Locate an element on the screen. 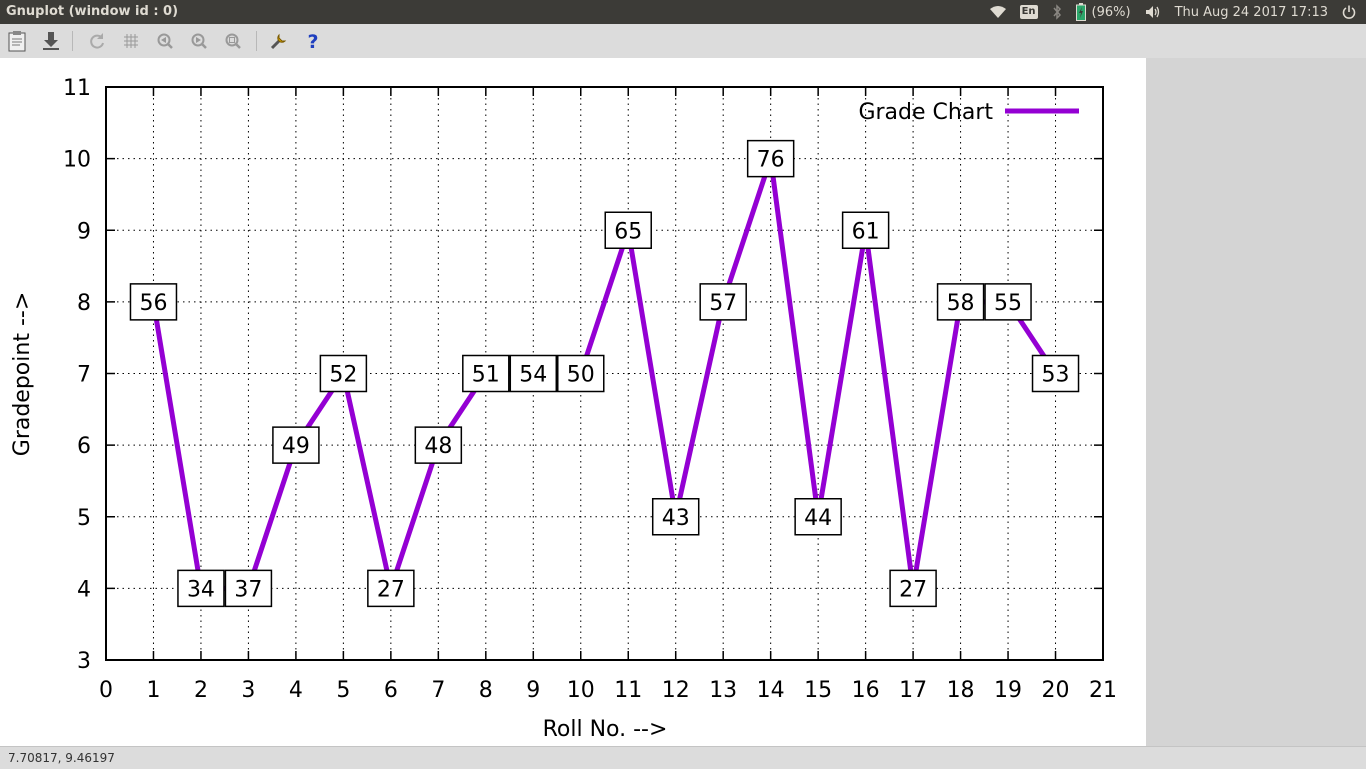 The height and width of the screenshot is (769, 1366). zoom-next-icon is located at coordinates (199, 41).